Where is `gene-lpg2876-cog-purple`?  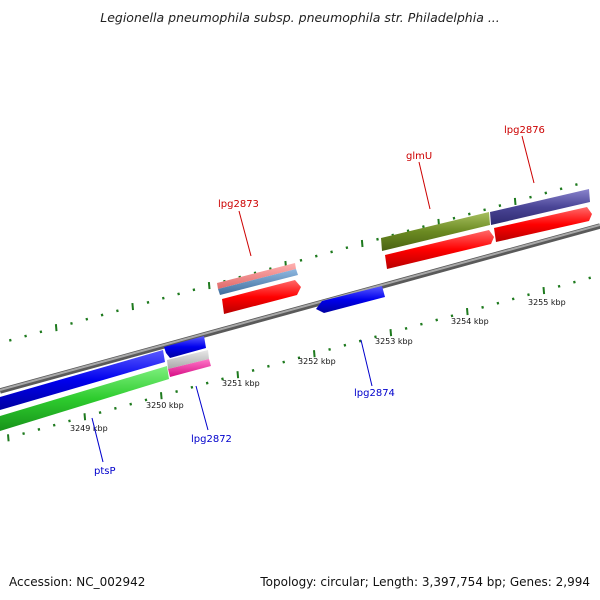 gene-lpg2876-cog-purple is located at coordinates (540, 207).